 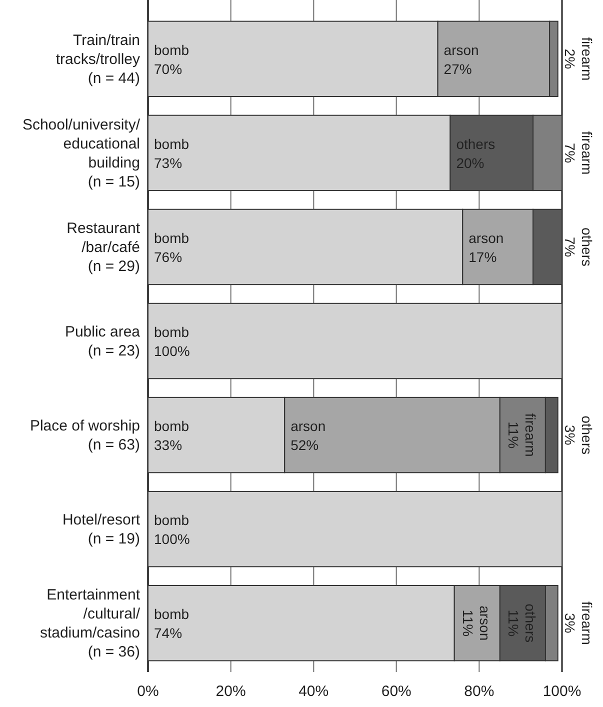 What do you see at coordinates (304, 445) in the screenshot?
I see `data-label: 52%` at bounding box center [304, 445].